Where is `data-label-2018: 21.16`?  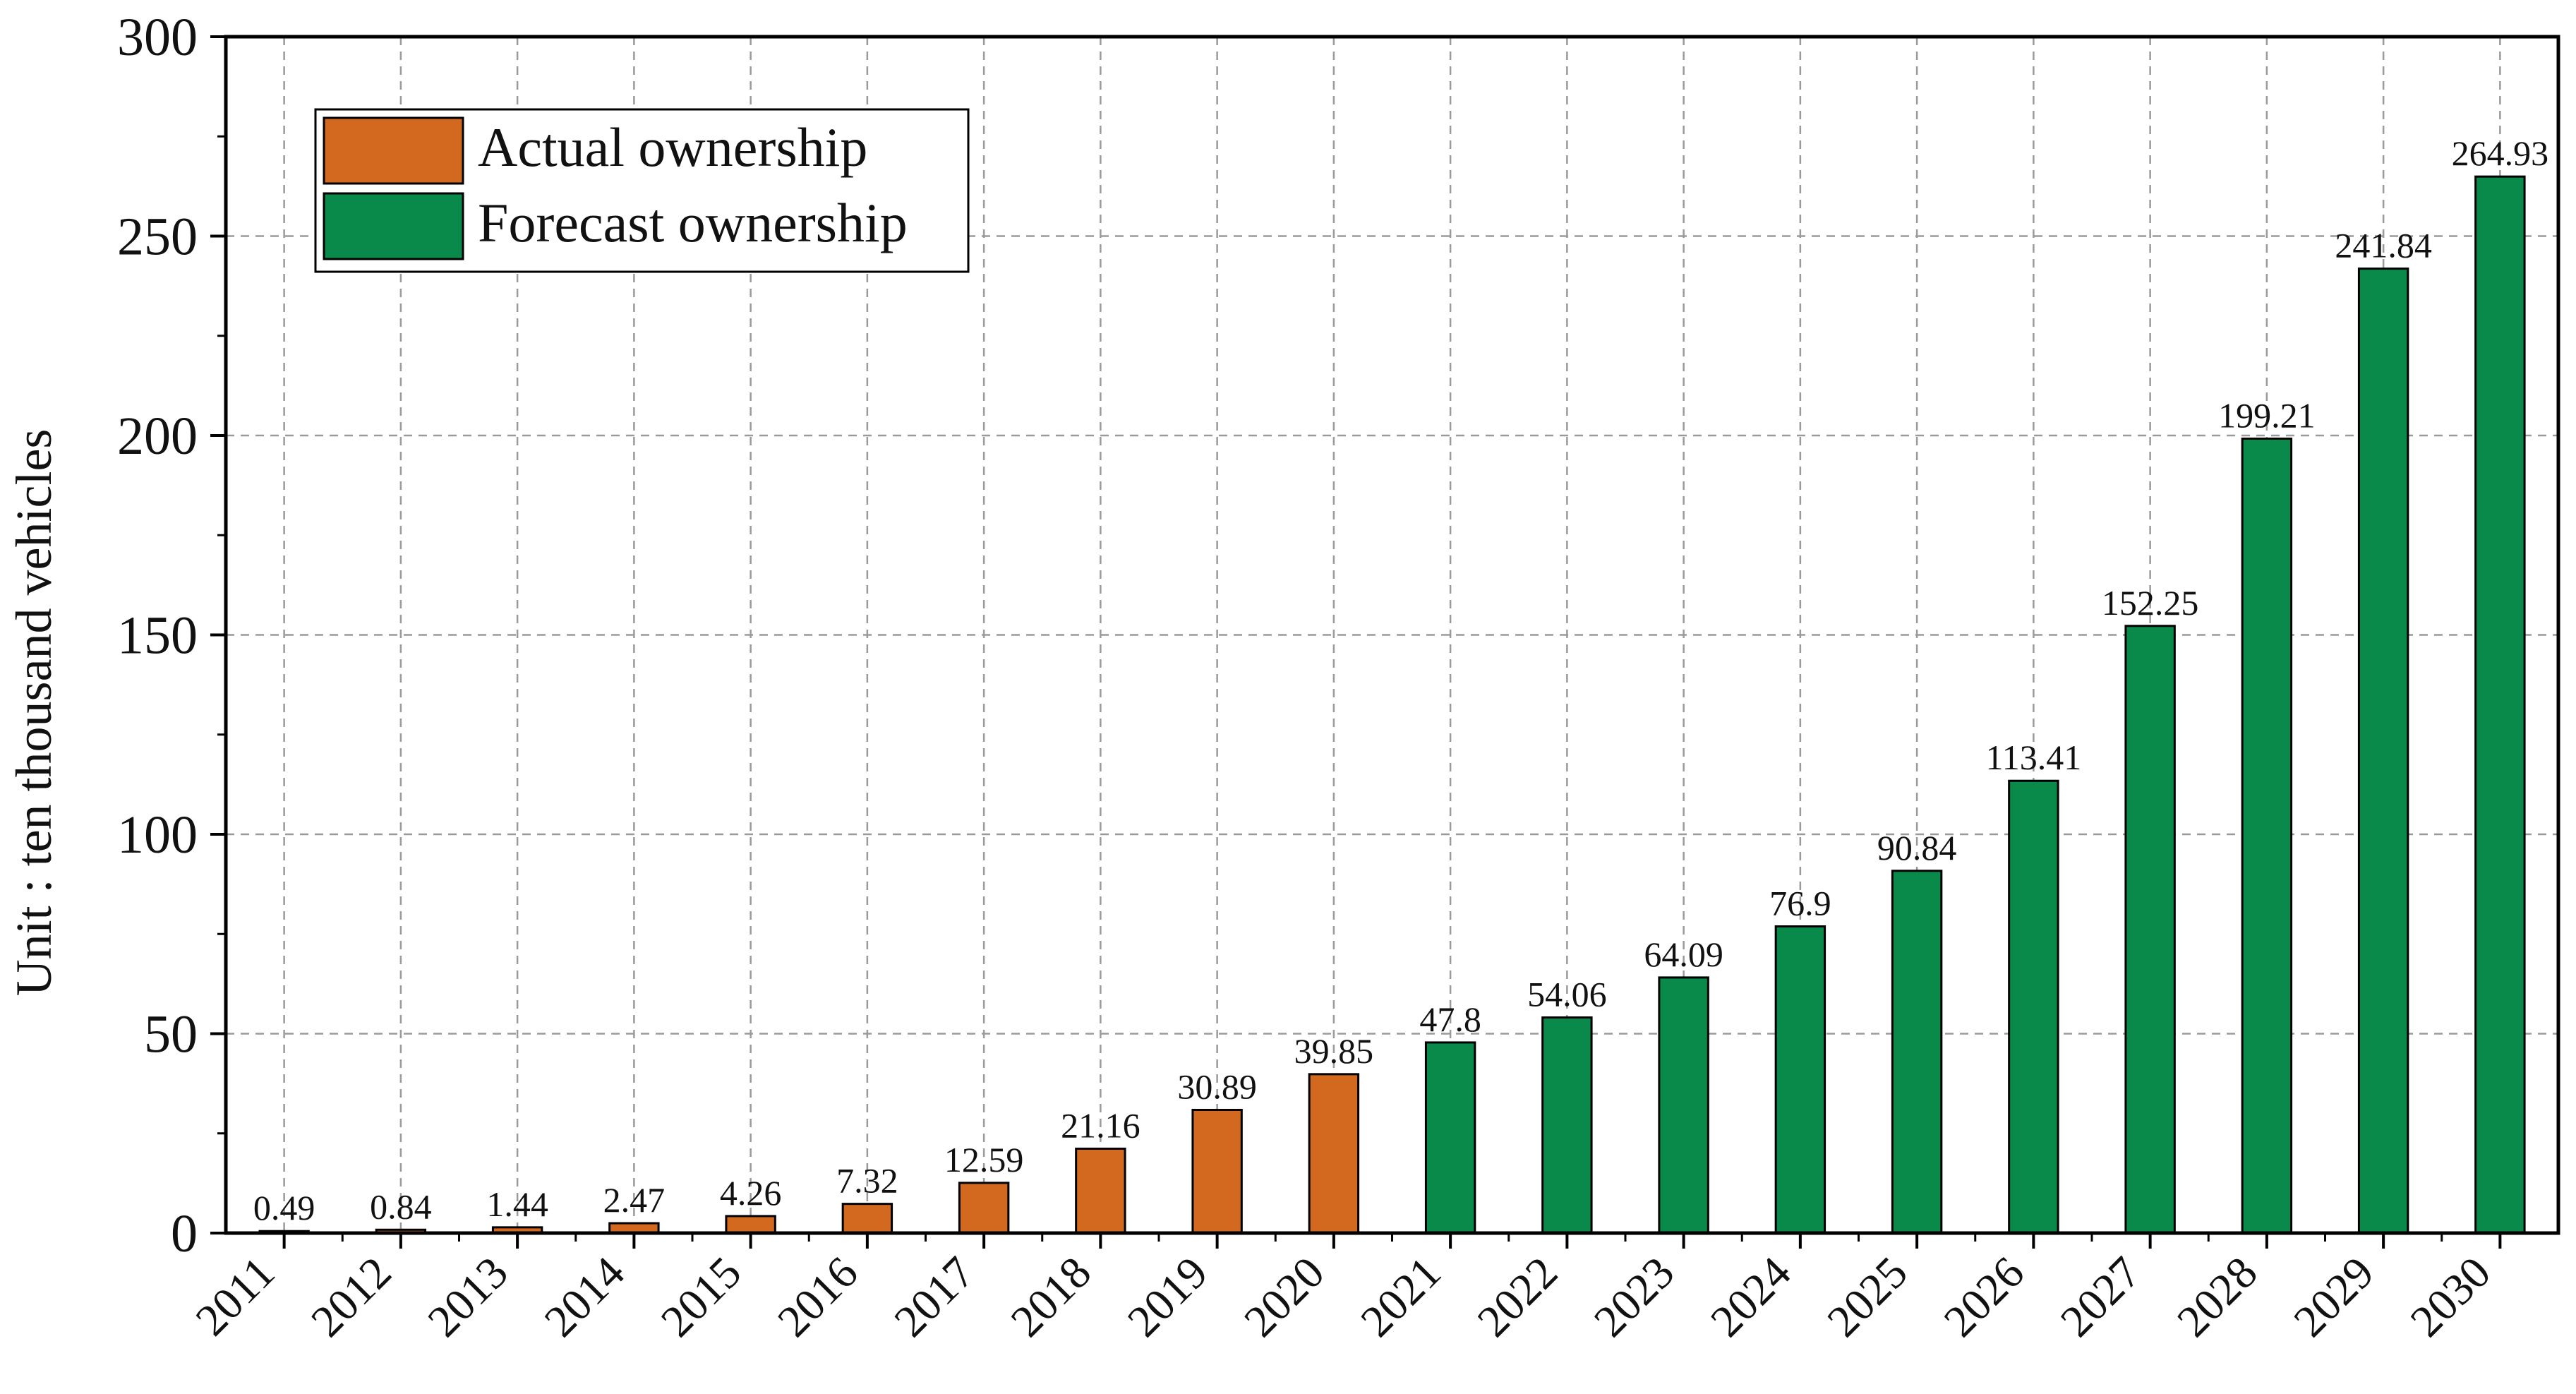 data-label-2018: 21.16 is located at coordinates (1100, 1125).